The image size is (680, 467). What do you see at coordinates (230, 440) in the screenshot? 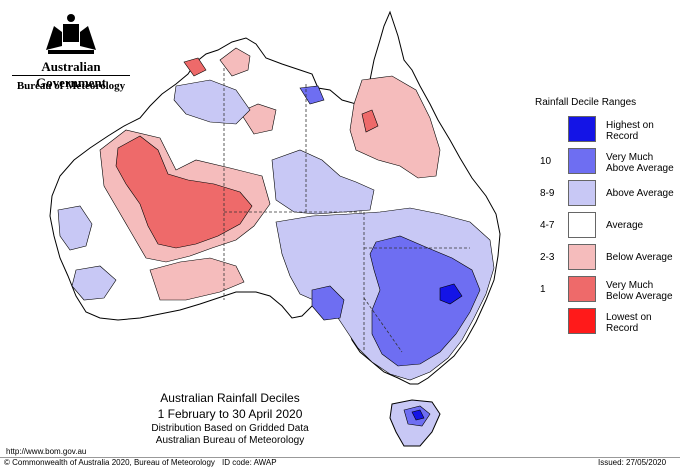
I see `map-source: Australian Bureau of Meteorology` at bounding box center [230, 440].